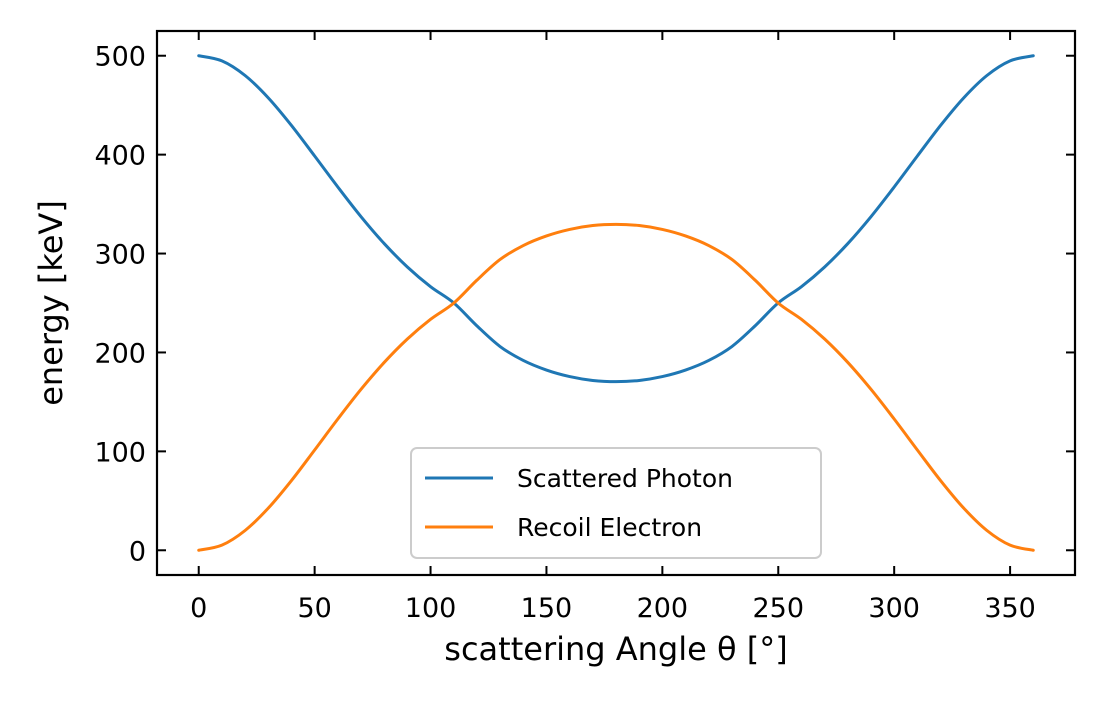 Image resolution: width=1103 pixels, height=702 pixels. I want to click on y-tick-label: 200, so click(120, 353).